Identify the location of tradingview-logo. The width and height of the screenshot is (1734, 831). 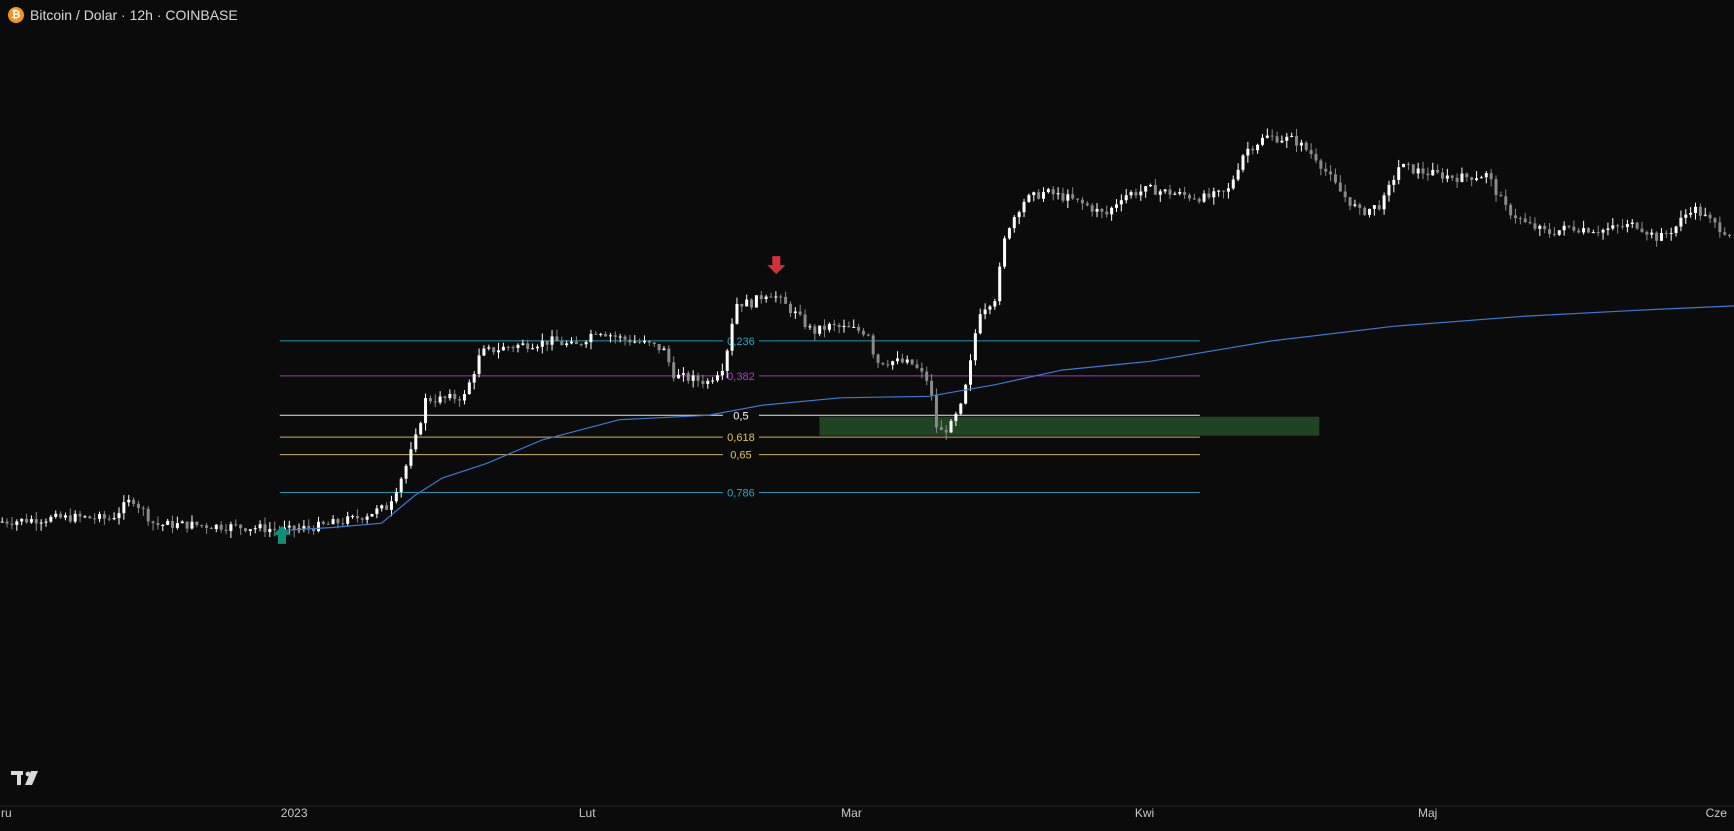
(27, 778).